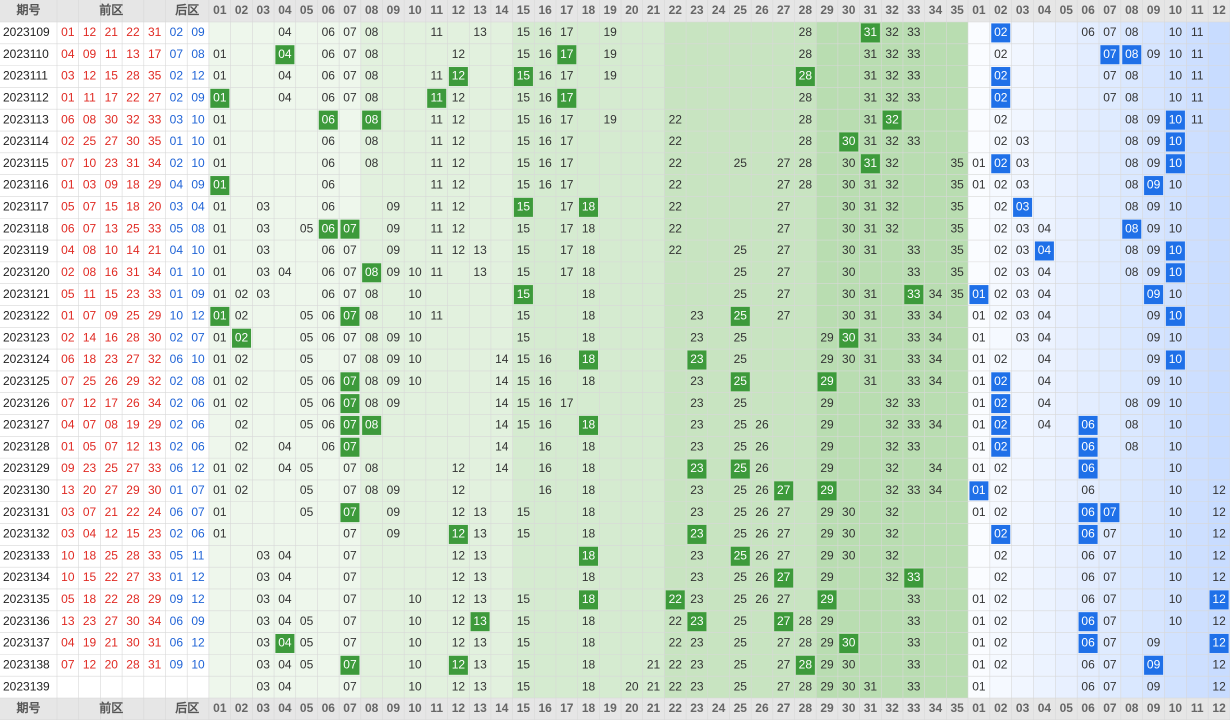 Image resolution: width=1230 pixels, height=725 pixels. What do you see at coordinates (264, 10) in the screenshot?
I see `front-column-label: 03` at bounding box center [264, 10].